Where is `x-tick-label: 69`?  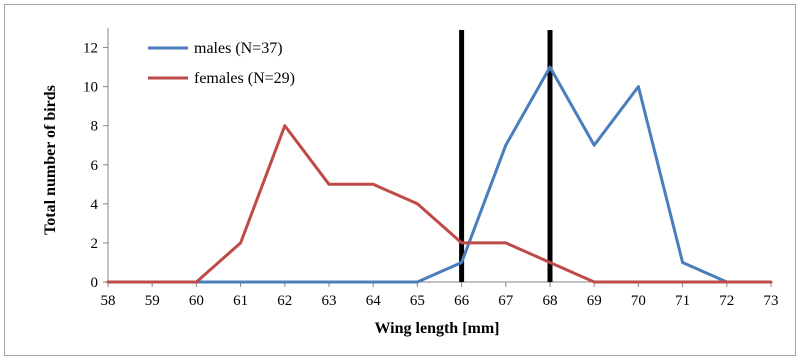
x-tick-label: 69 is located at coordinates (594, 301).